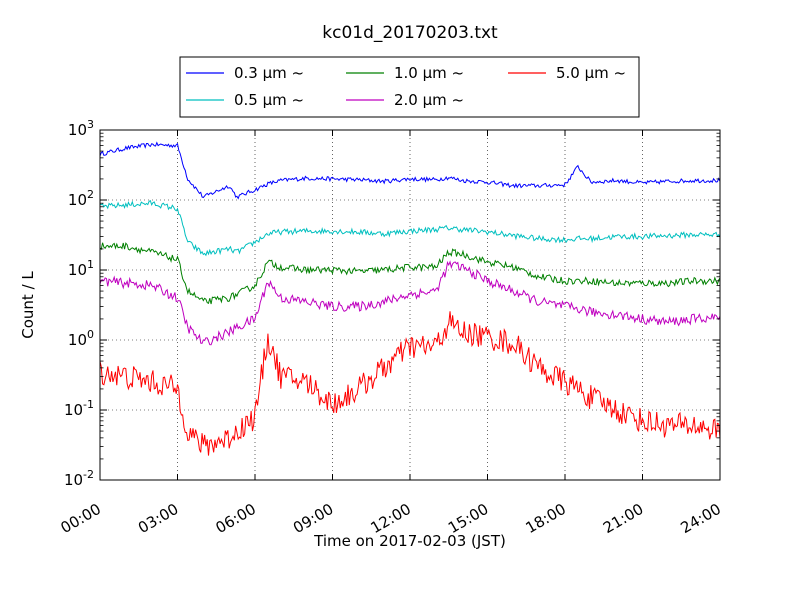 The width and height of the screenshot is (800, 600). I want to click on chart-title: kc01d_20170203.txt, so click(410, 33).